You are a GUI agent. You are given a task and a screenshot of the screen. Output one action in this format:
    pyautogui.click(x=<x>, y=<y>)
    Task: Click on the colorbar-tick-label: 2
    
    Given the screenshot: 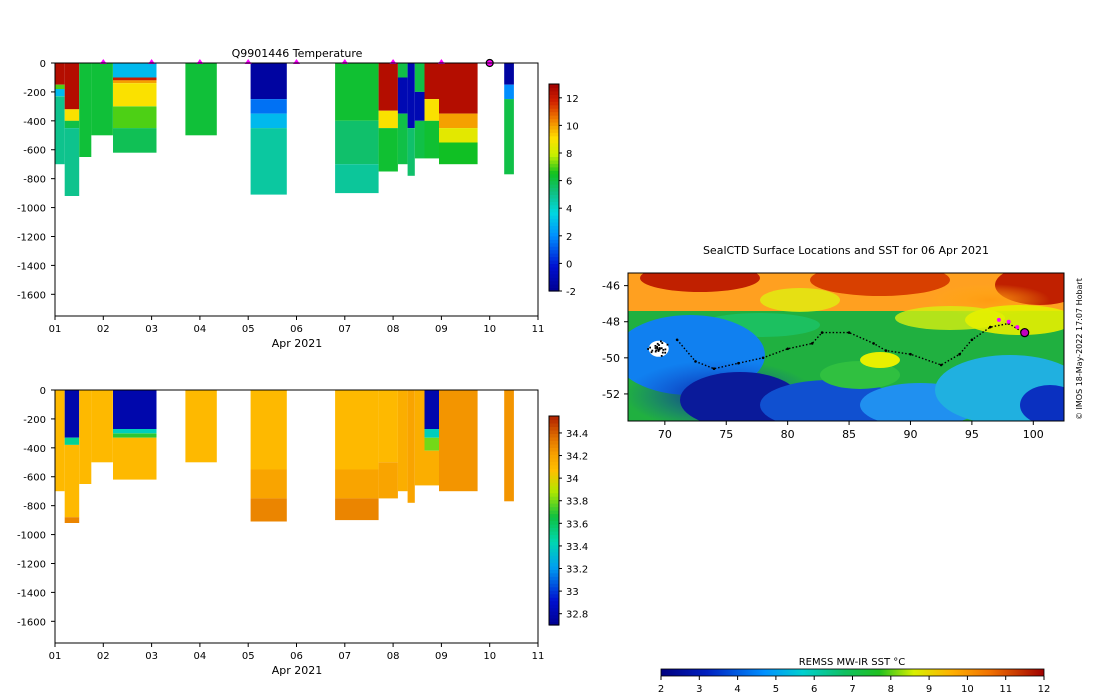 What is the action you would take?
    pyautogui.click(x=569, y=237)
    